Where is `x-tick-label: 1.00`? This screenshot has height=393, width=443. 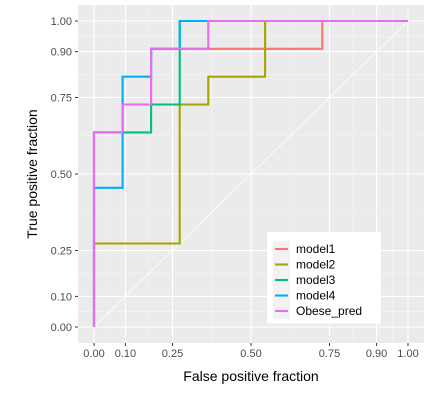
x-tick-label: 1.00 is located at coordinates (407, 354).